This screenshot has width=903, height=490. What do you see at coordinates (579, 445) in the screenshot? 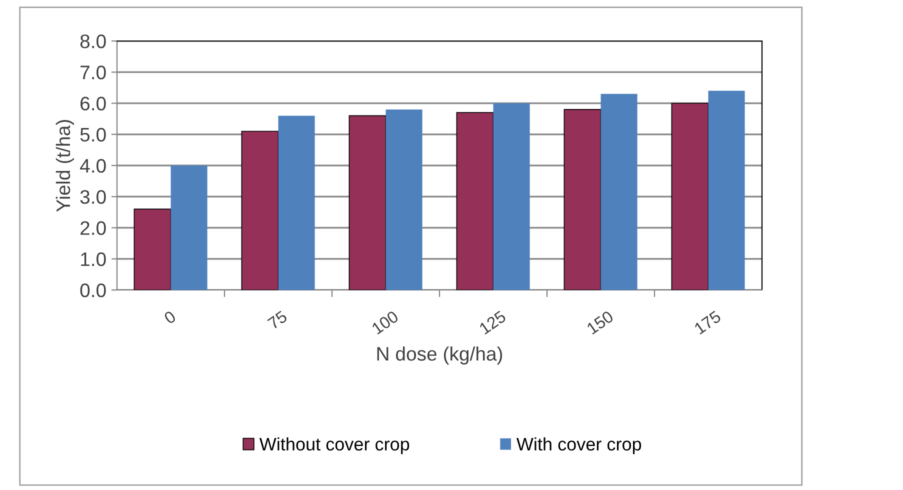
I see `legend-label: With cover crop` at bounding box center [579, 445].